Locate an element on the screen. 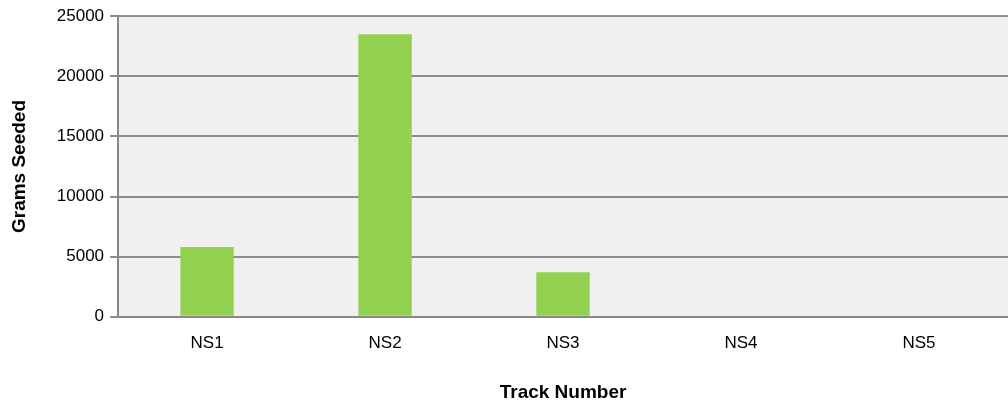 The height and width of the screenshot is (412, 1008). x-tick-label: NS2 is located at coordinates (385, 342).